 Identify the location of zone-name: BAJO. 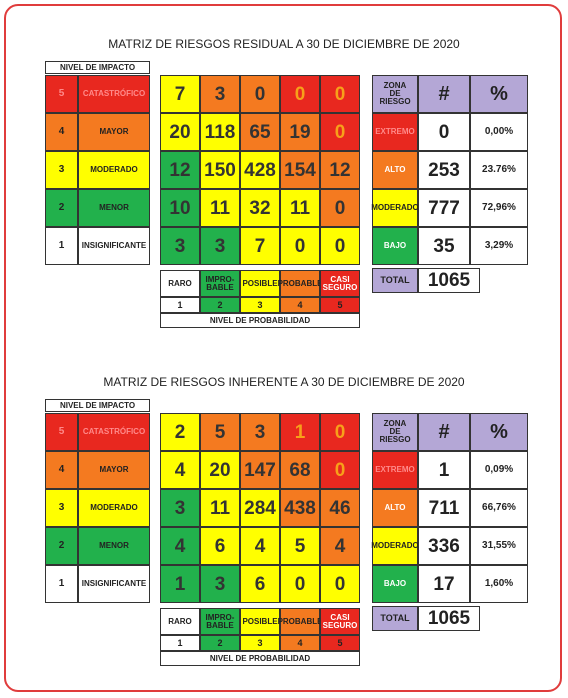
(395, 246).